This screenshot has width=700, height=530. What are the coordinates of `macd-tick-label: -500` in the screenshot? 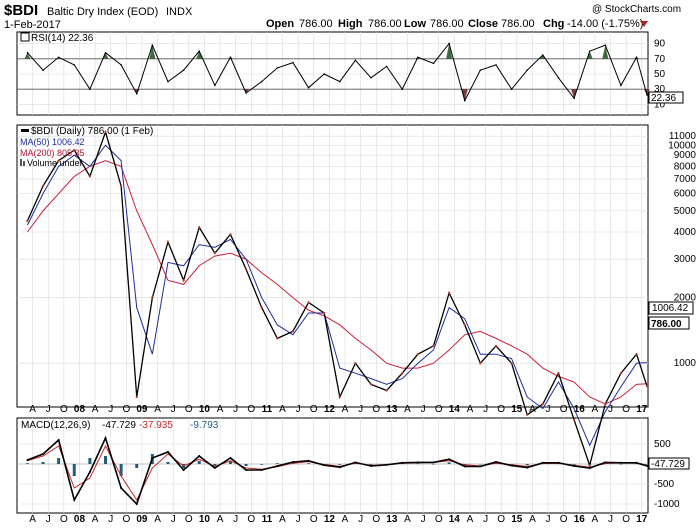 It's located at (664, 484).